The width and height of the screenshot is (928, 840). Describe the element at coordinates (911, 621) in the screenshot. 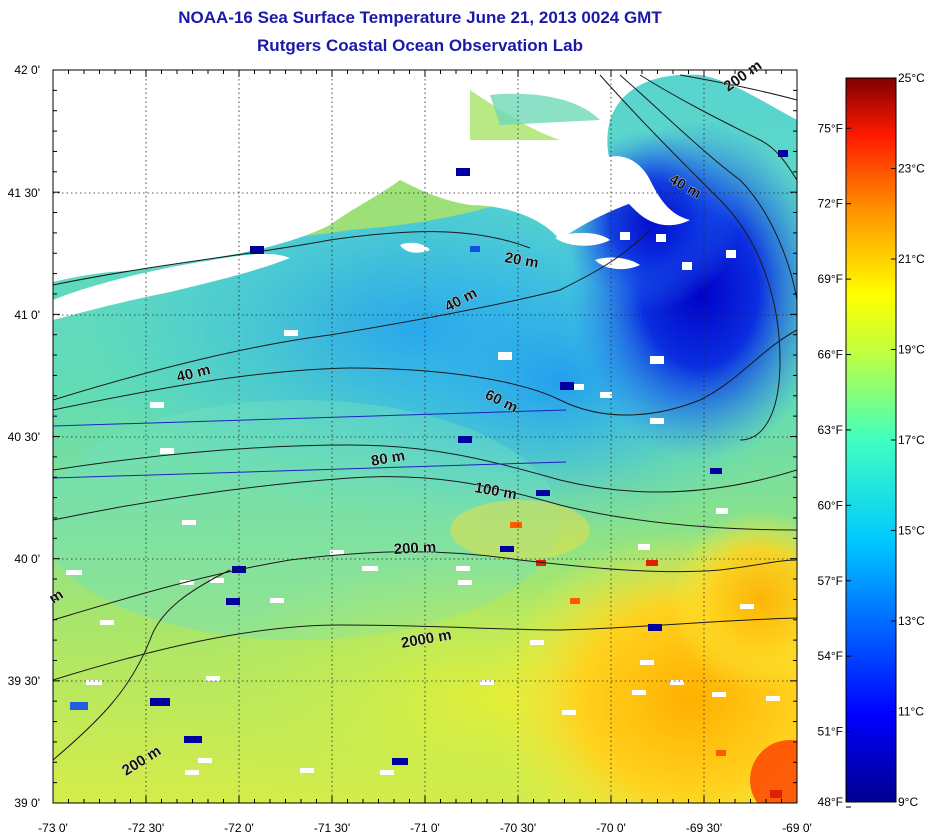

I see `celsius-label: 13°C` at that location.